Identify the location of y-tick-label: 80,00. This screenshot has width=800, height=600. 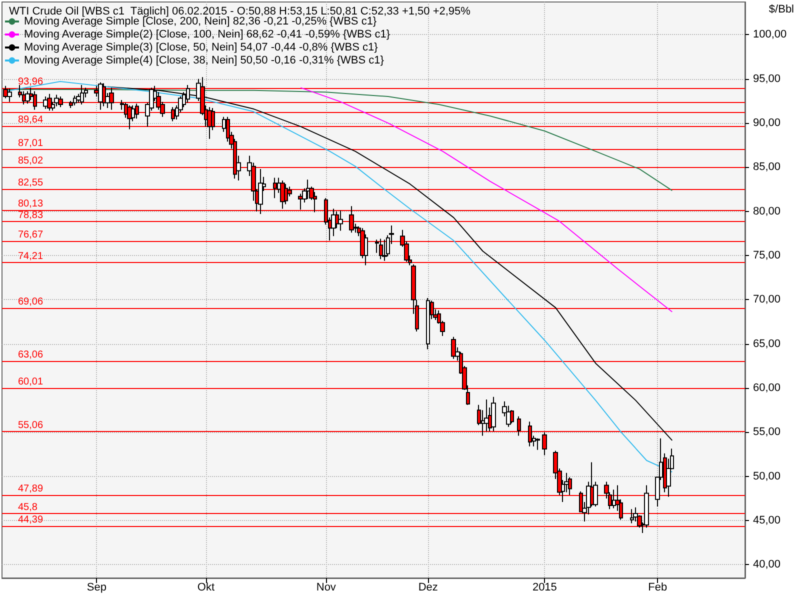
(767, 211).